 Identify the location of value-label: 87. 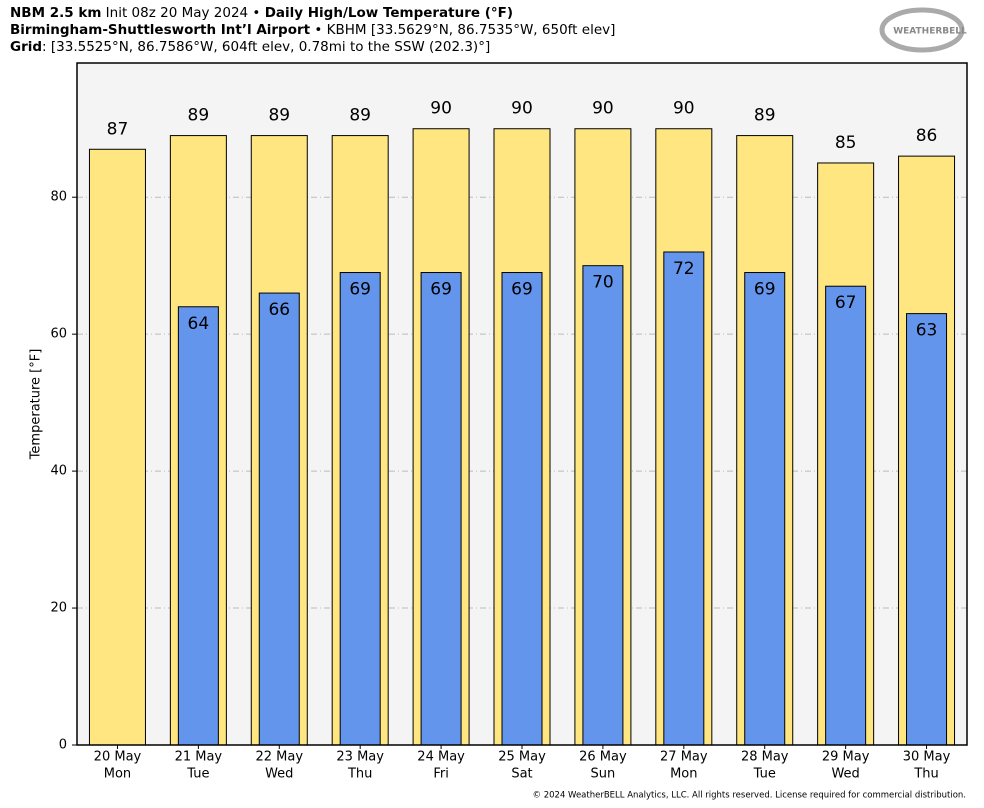
(118, 129).